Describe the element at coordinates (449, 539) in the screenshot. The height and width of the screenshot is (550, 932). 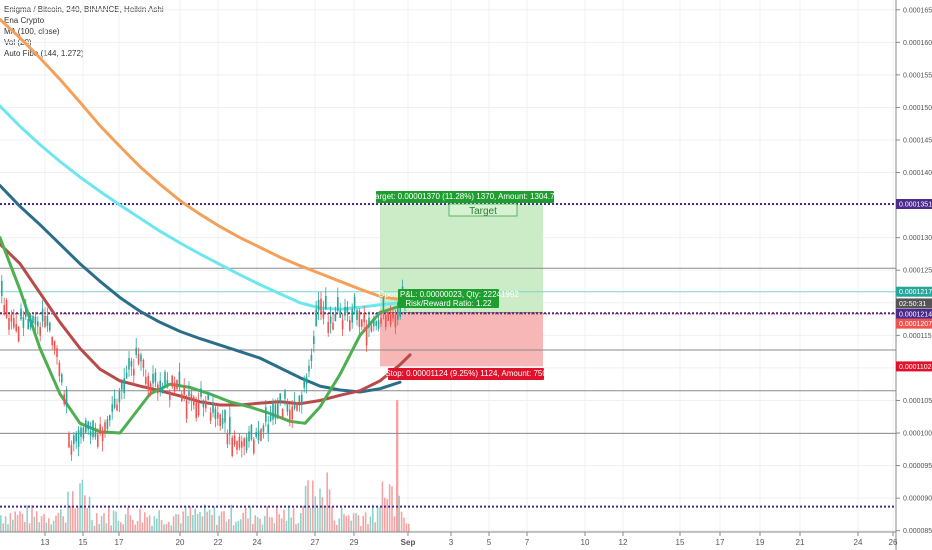
I see `time-axis: 13 15 17 20 22 24 27 29 Sep 3 5 7 10 12 15 17 19 21 24 26` at that location.